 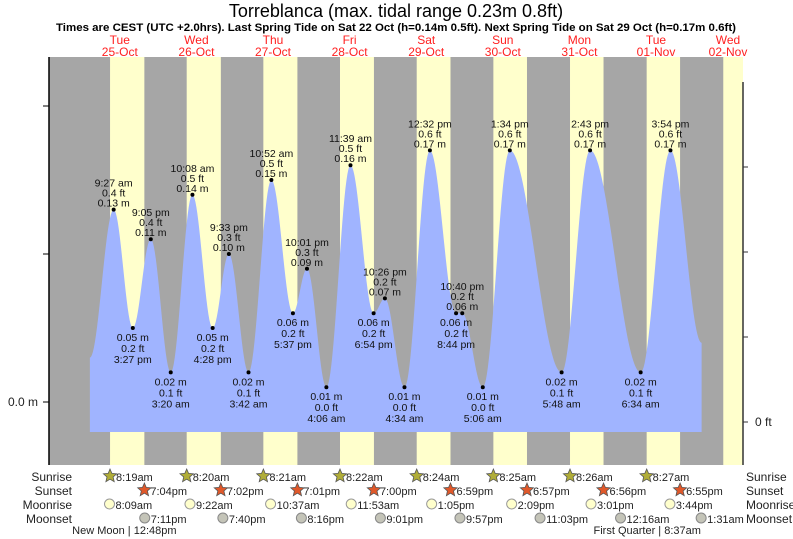 I want to click on moonrise-time: 11:53am, so click(x=378, y=506).